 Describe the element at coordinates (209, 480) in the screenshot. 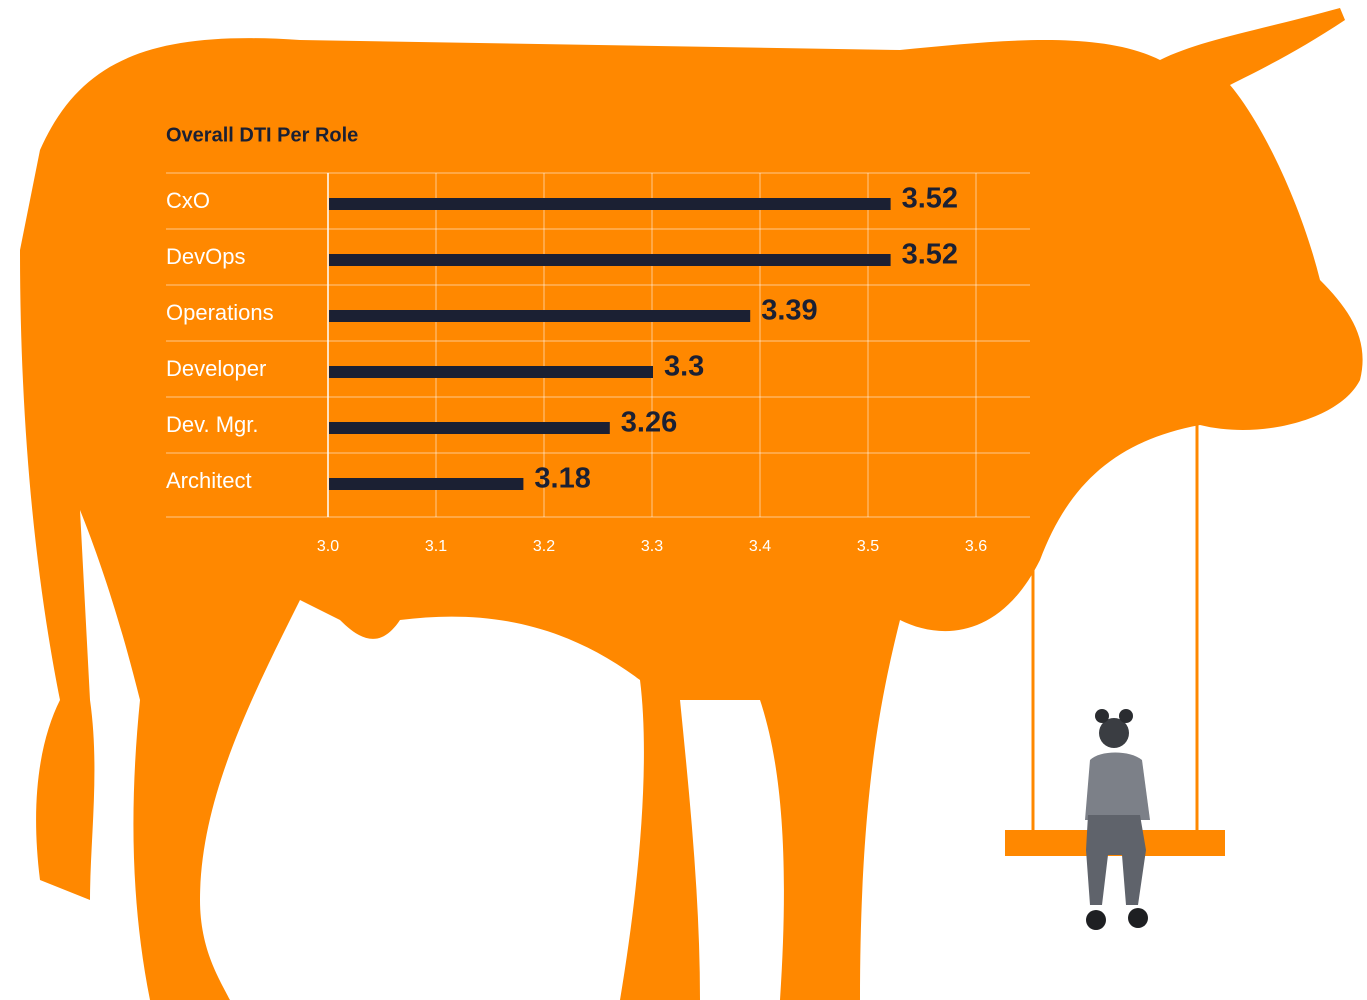

I see `category-label: Architect` at that location.